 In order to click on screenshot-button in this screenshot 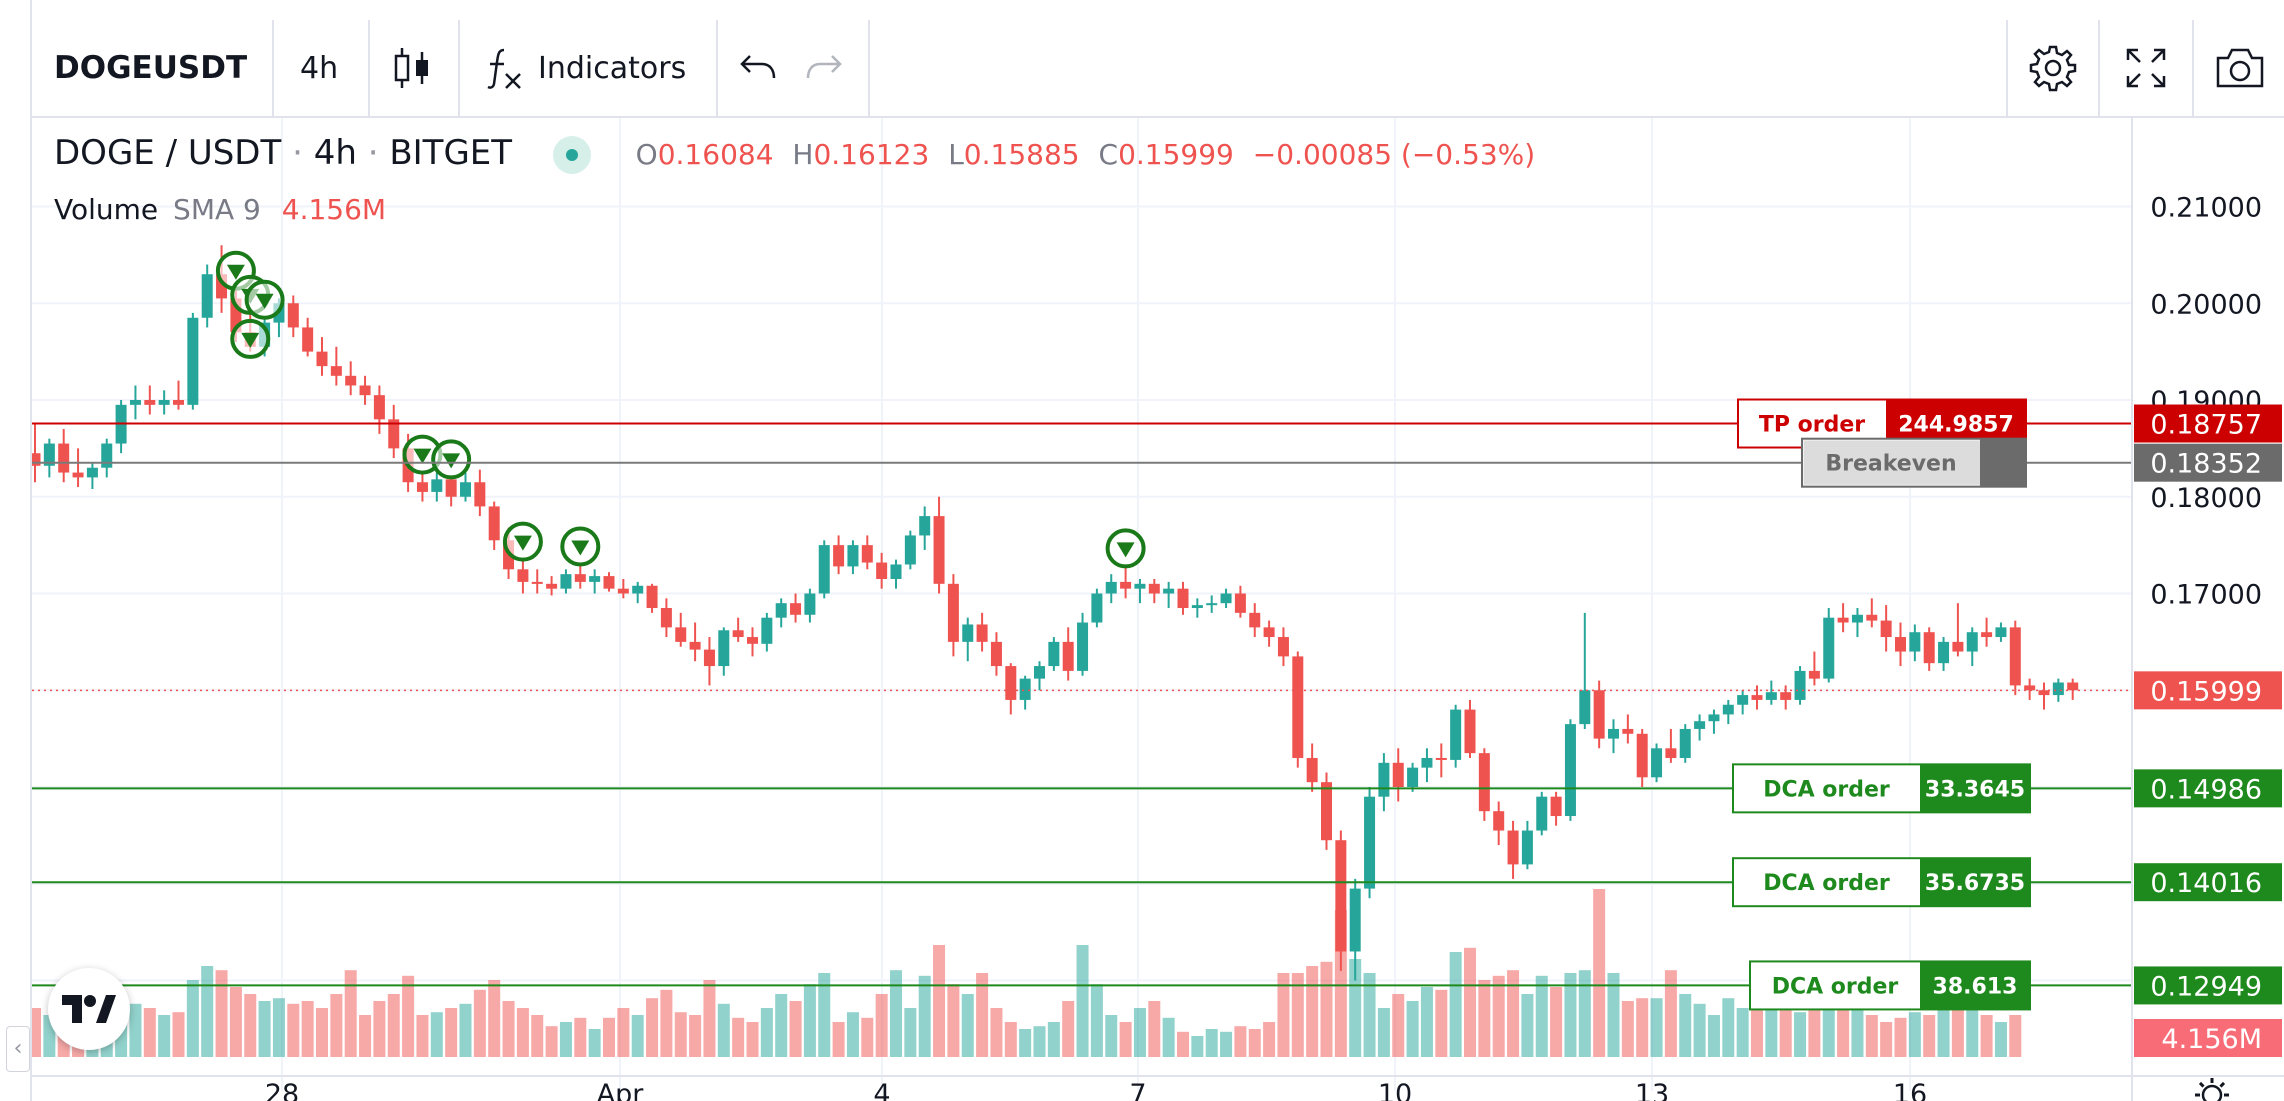, I will do `click(2240, 68)`.